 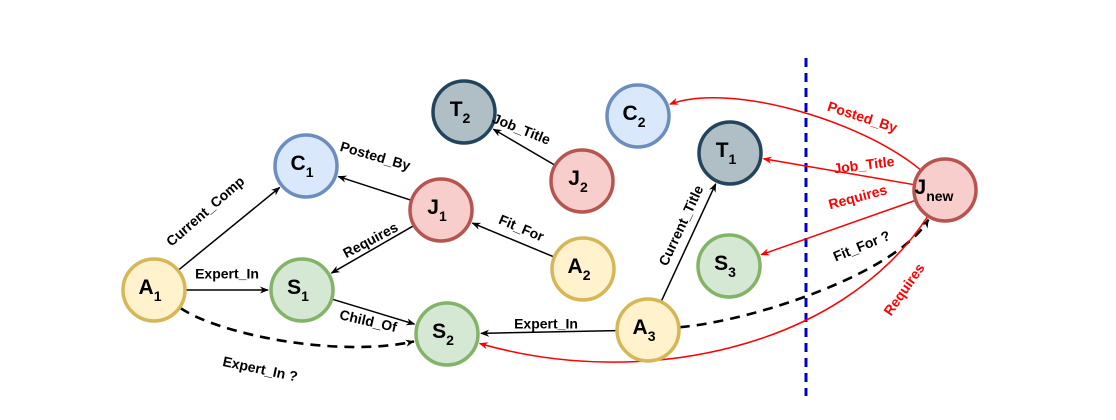 I want to click on node-letter-C2: C, so click(x=630, y=113).